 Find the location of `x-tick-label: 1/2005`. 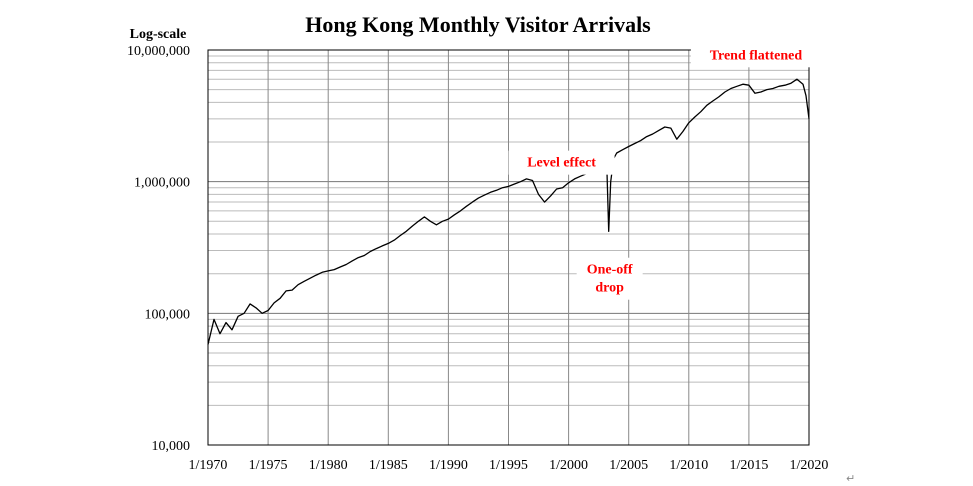

x-tick-label: 1/2005 is located at coordinates (628, 465).